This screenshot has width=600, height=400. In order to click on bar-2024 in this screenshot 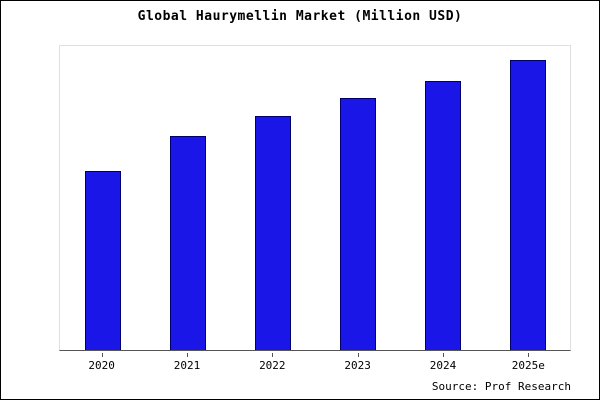, I will do `click(442, 215)`.